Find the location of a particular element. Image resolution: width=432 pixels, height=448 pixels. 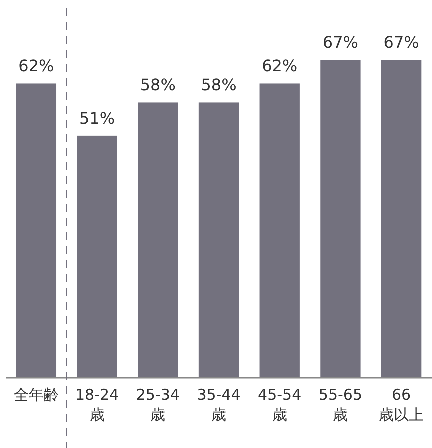

x-tick-label: 全年齢 is located at coordinates (36, 395).